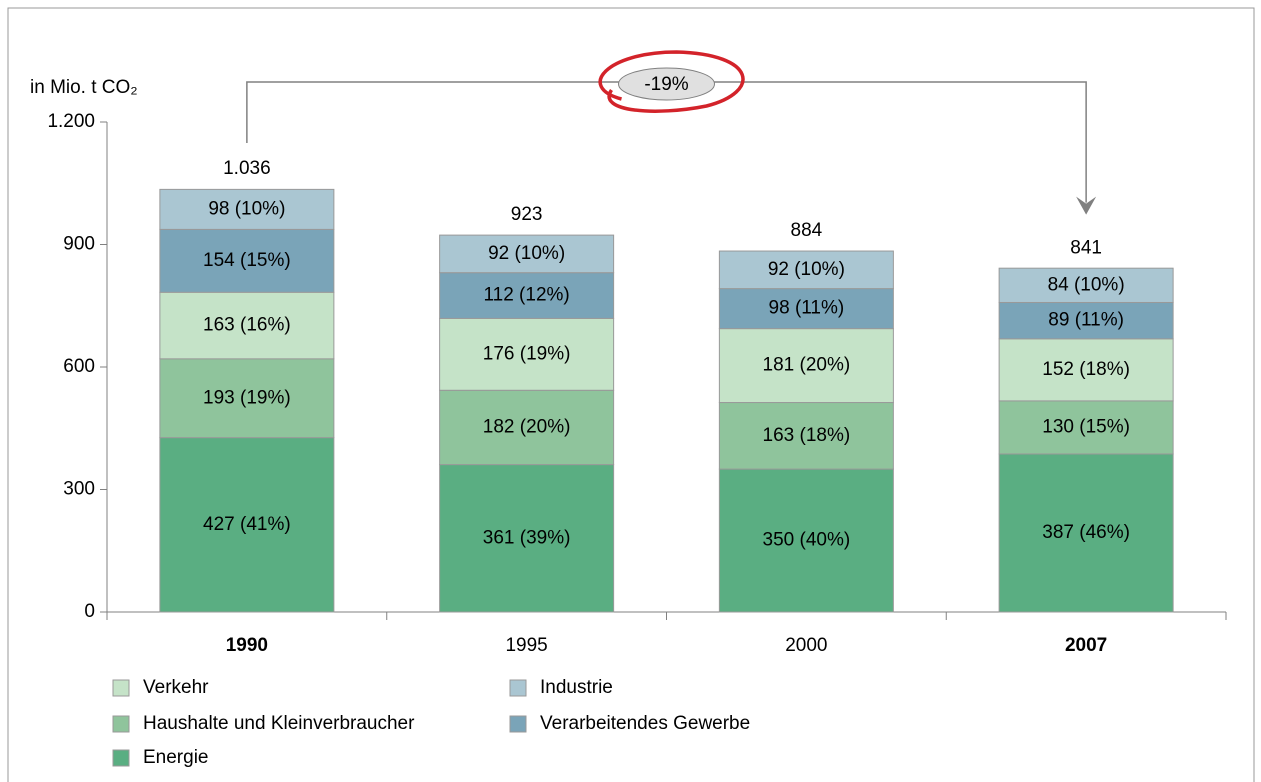 This screenshot has height=782, width=1261. What do you see at coordinates (1086, 205) in the screenshot?
I see `arrow-head` at bounding box center [1086, 205].